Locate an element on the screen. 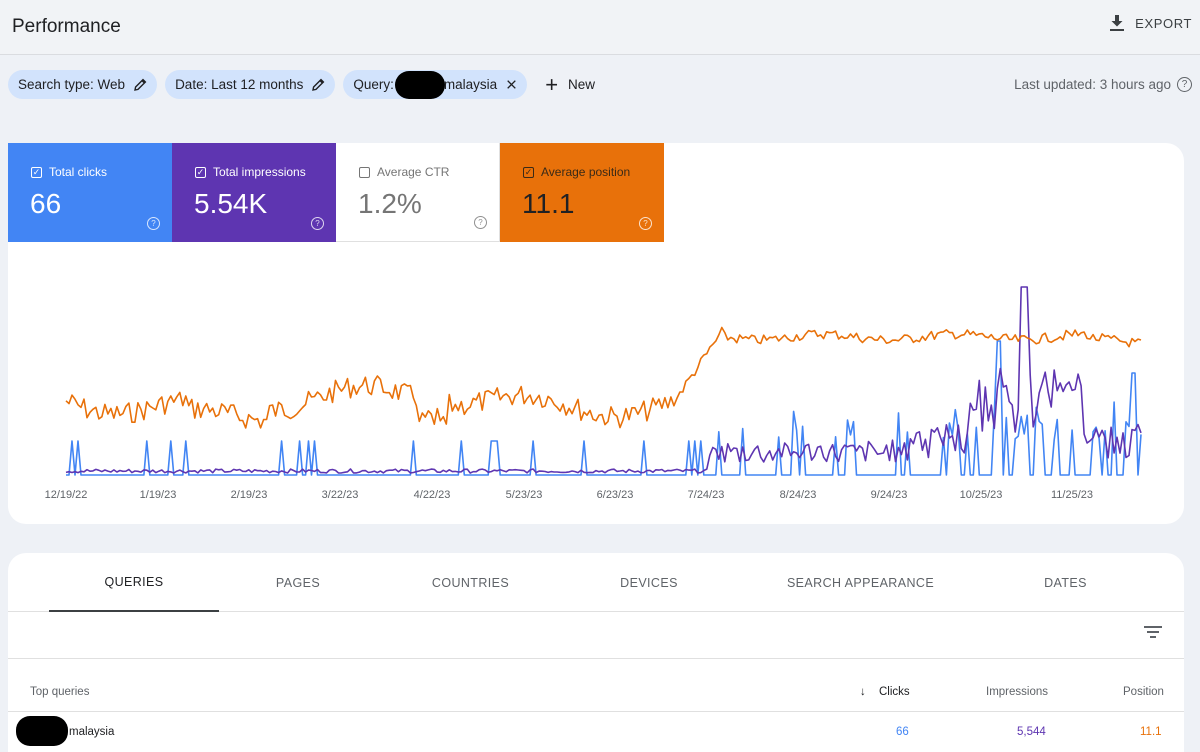 This screenshot has height=752, width=1200. export-button: EXPORT is located at coordinates (1150, 23).